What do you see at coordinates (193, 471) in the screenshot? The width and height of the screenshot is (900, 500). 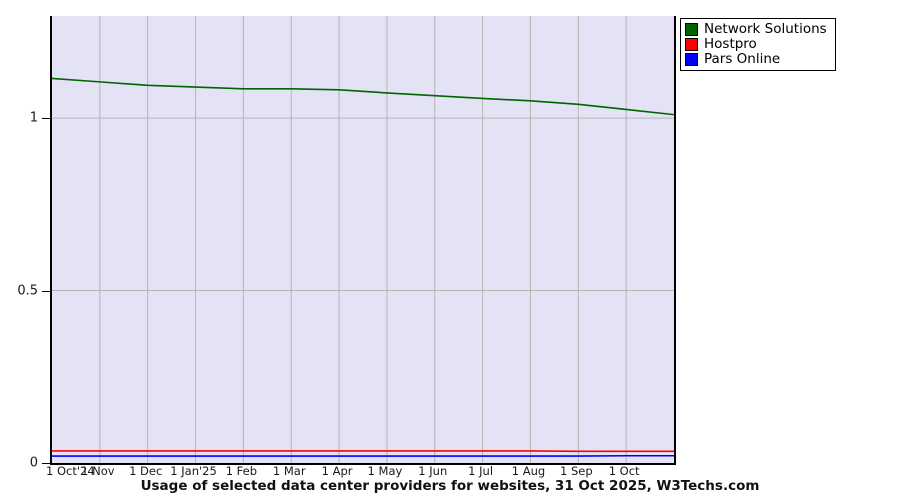 I see `x-axis-tick-label: 1 Jan'25` at bounding box center [193, 471].